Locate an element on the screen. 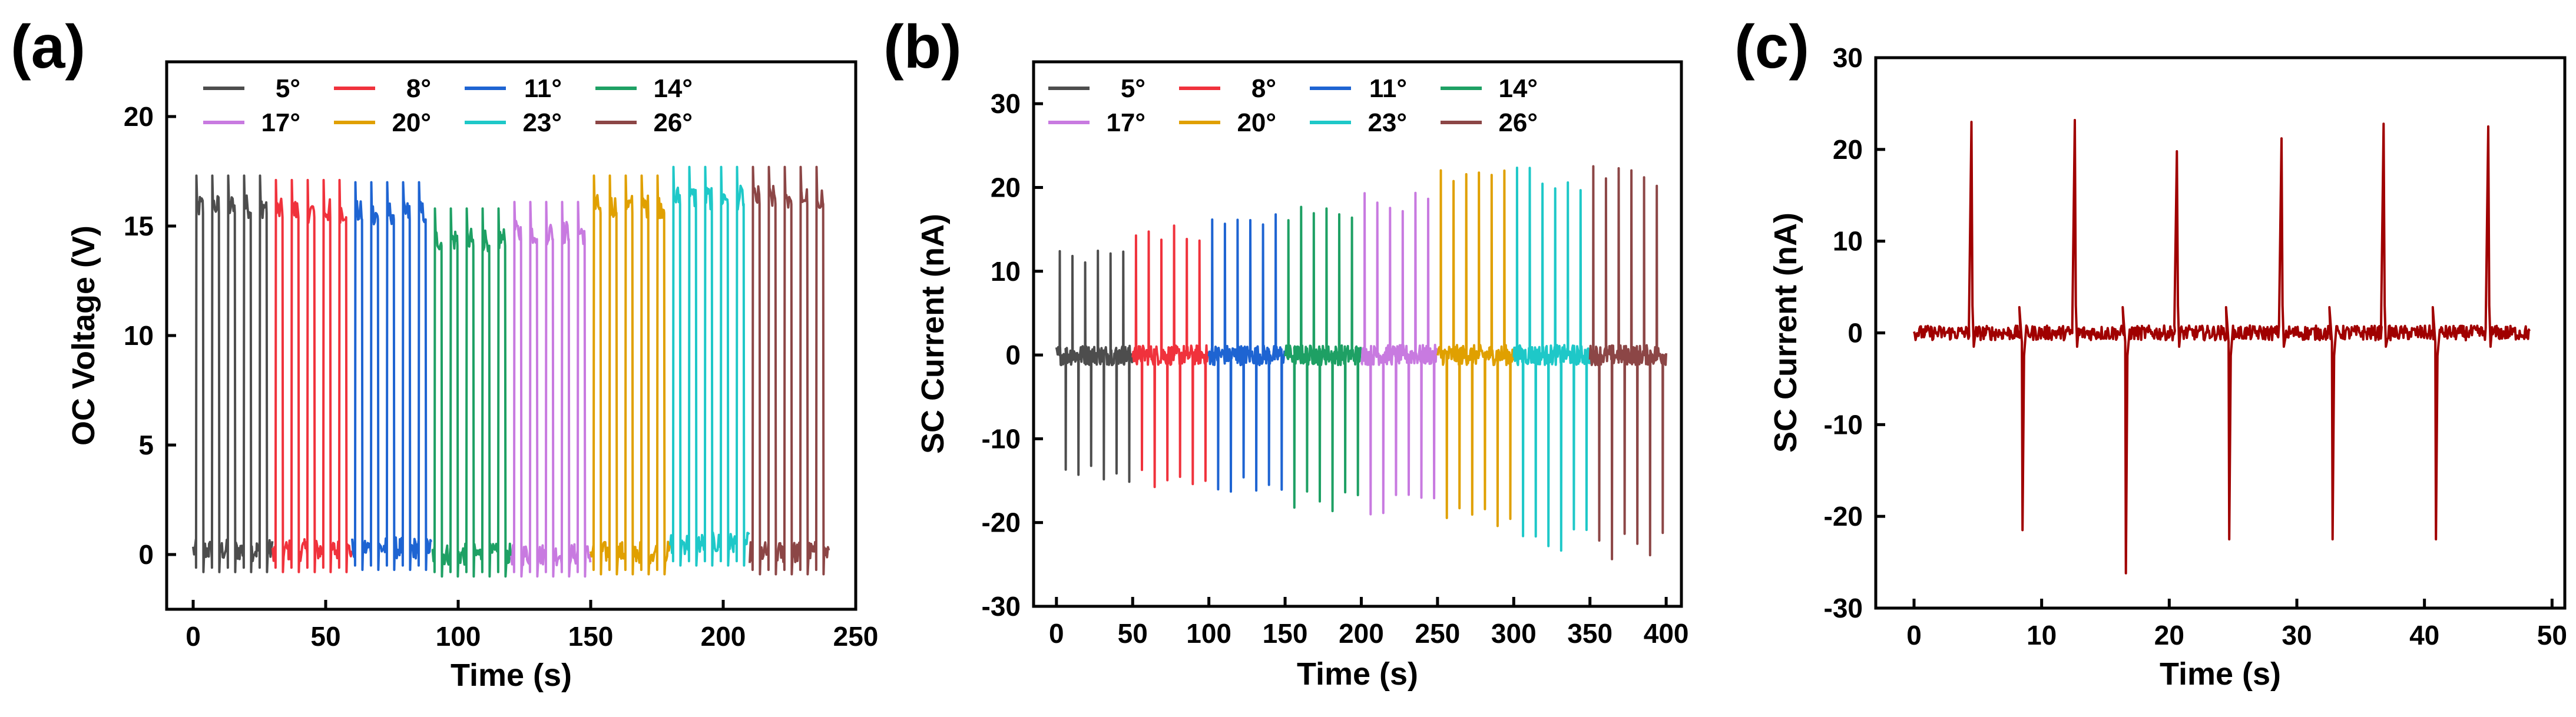 The image size is (2576, 717). panel-a-legend-label: 17° is located at coordinates (280, 122).